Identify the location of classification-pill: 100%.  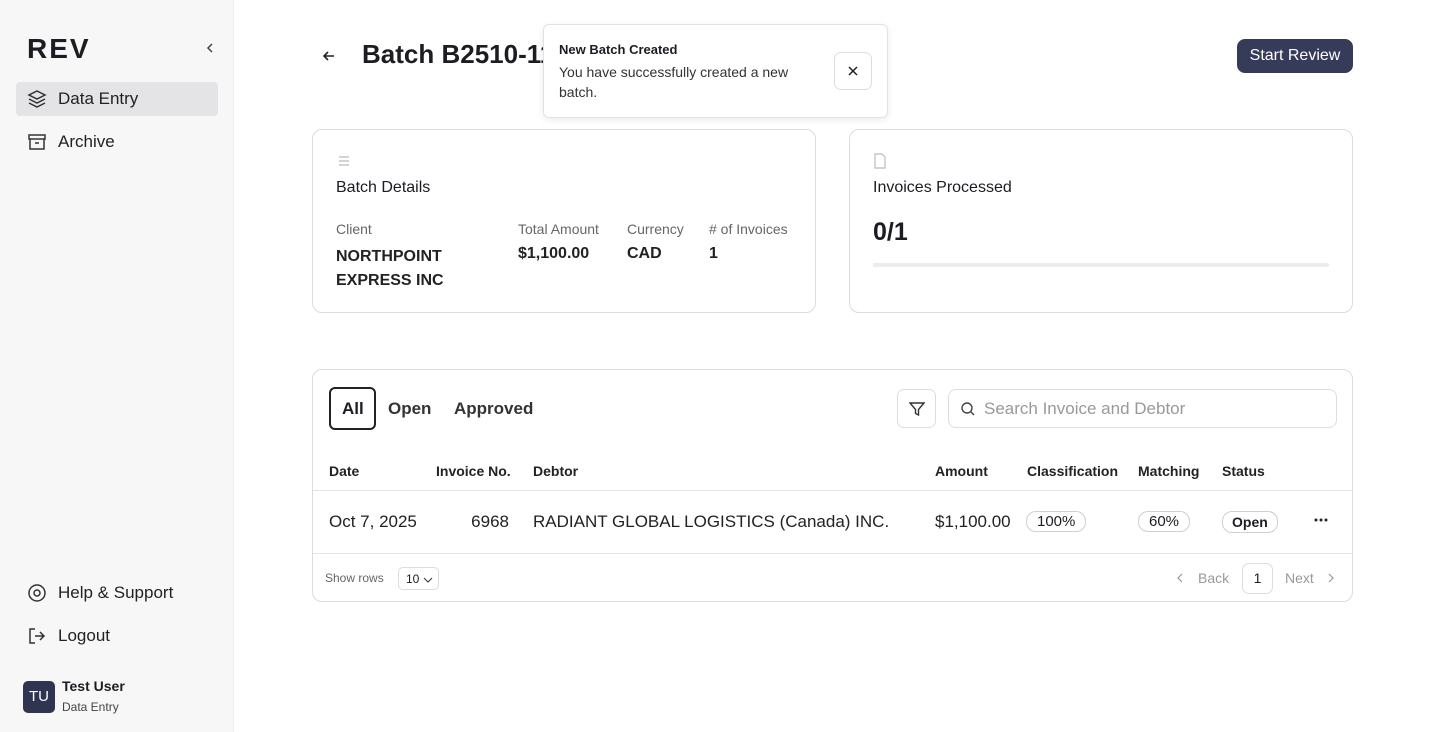
(1056, 521).